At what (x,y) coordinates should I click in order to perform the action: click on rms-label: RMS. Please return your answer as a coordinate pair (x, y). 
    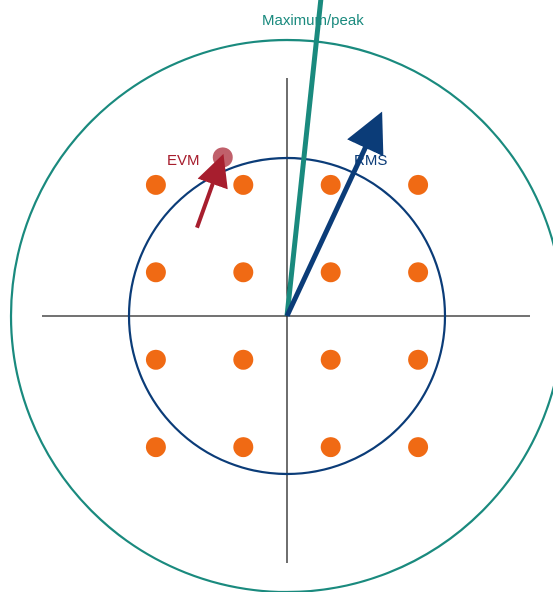
    Looking at the image, I should click on (370, 160).